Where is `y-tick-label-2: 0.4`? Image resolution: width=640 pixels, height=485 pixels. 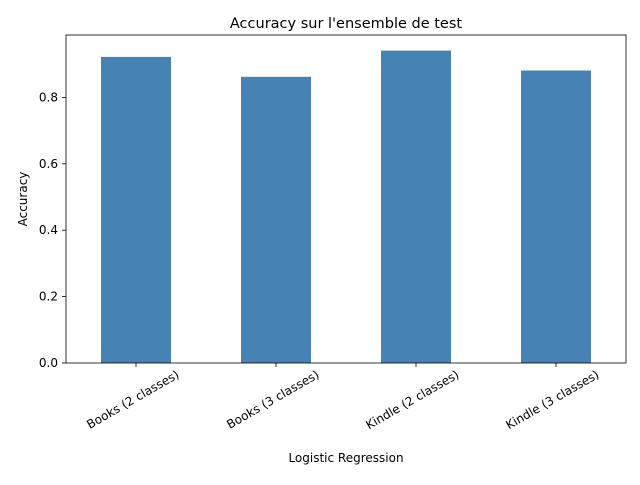
y-tick-label-2: 0.4 is located at coordinates (48, 230).